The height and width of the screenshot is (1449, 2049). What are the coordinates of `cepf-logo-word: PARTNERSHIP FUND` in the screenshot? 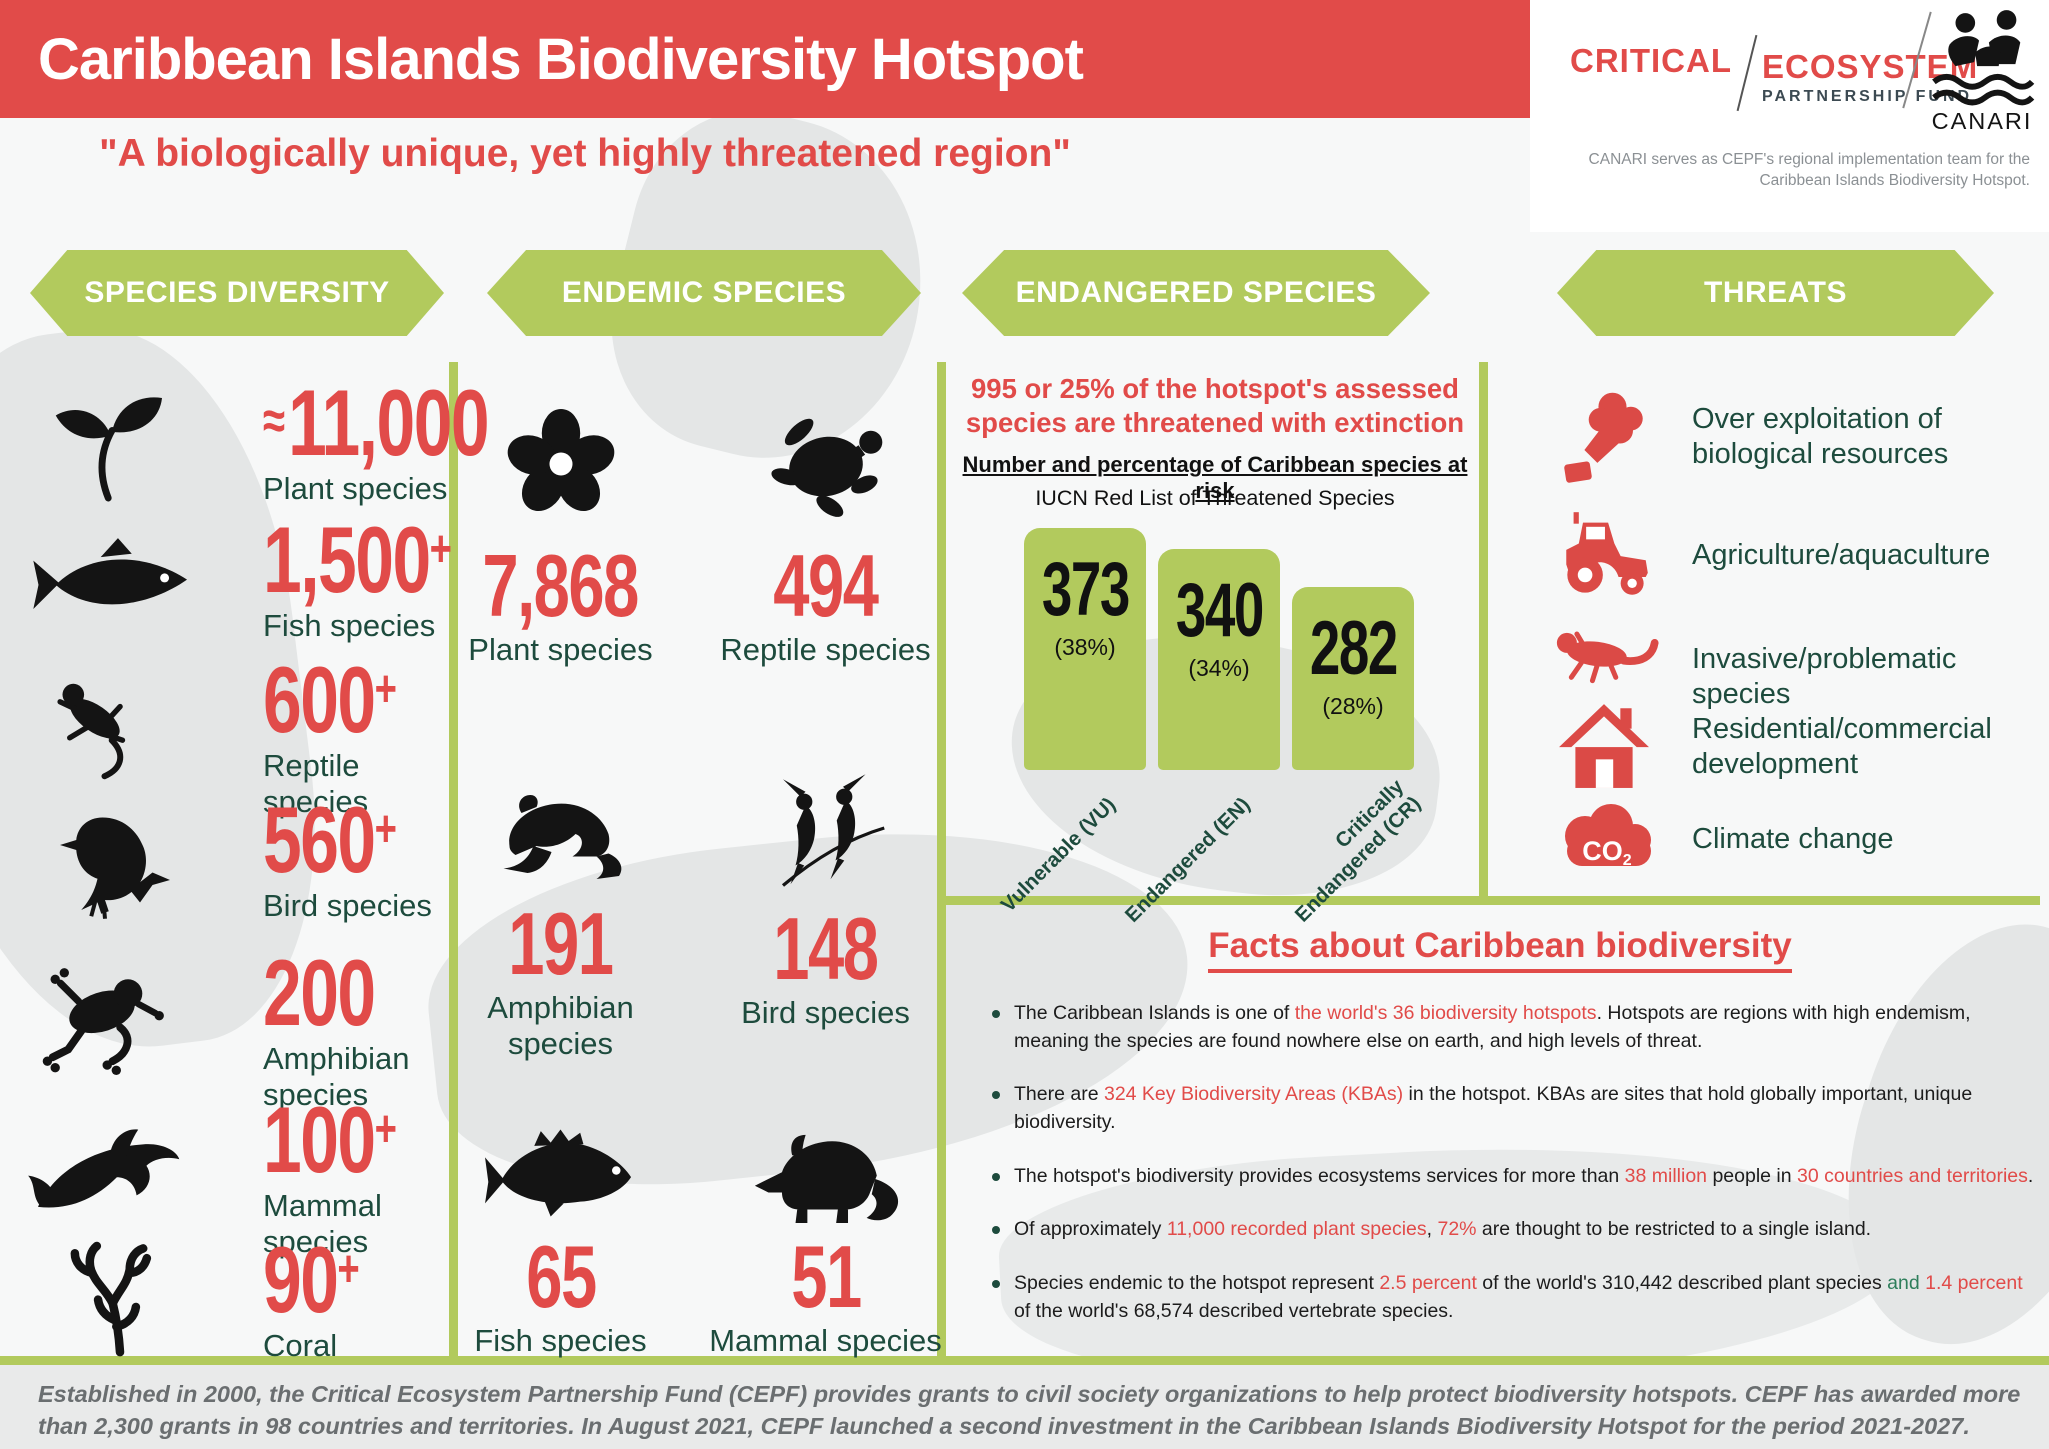 It's located at (1867, 96).